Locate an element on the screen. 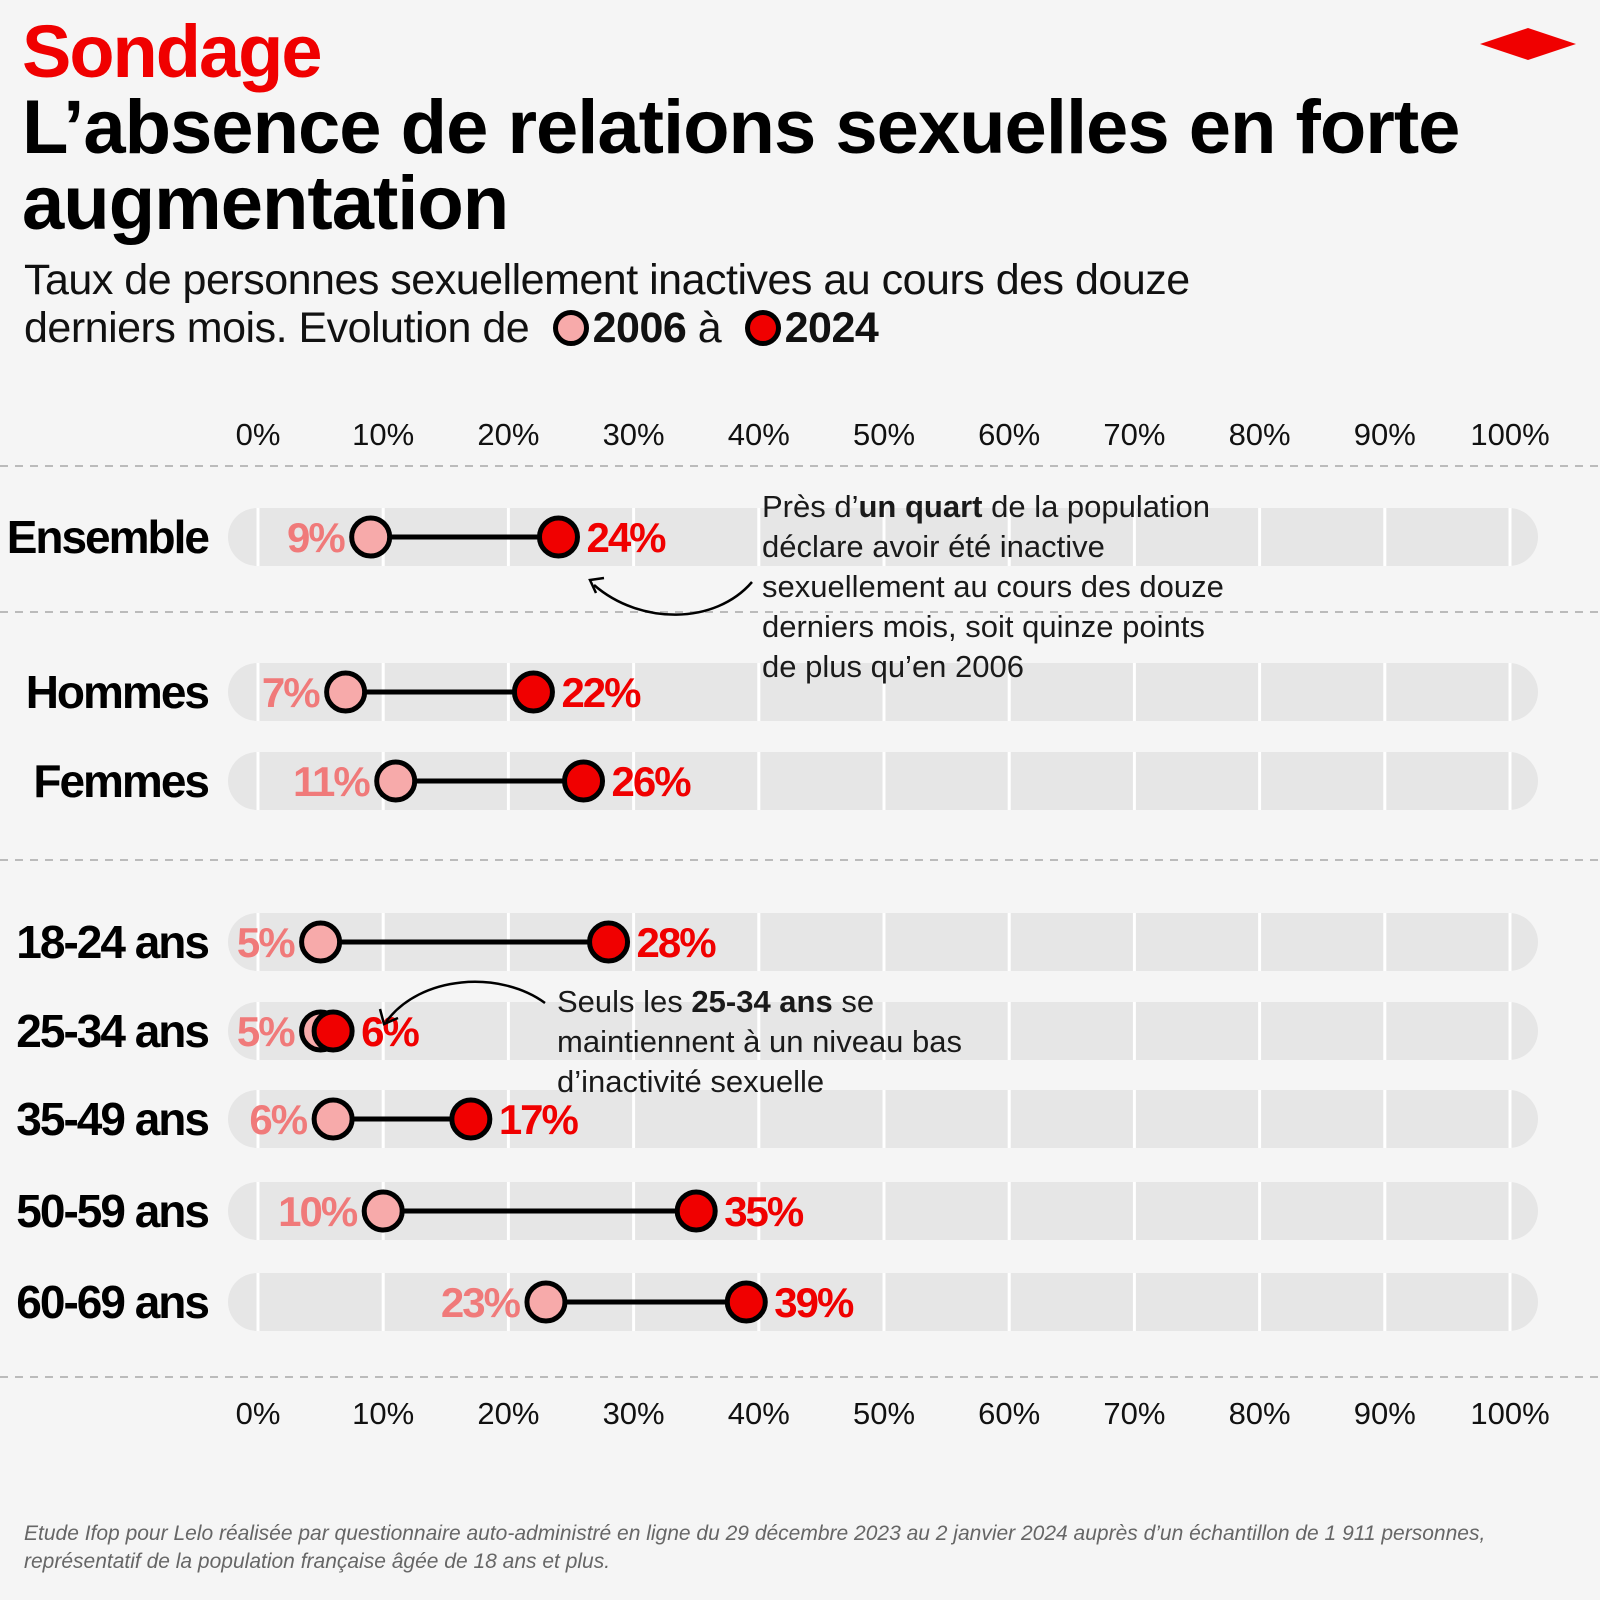  x-tick-label-bottom: 30% is located at coordinates (634, 1413).